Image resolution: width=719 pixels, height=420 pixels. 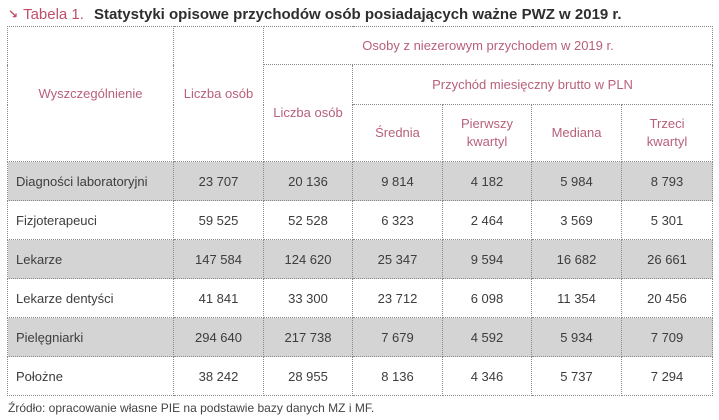 I want to click on row-name: Diagności laboratoryjni, so click(x=90, y=181).